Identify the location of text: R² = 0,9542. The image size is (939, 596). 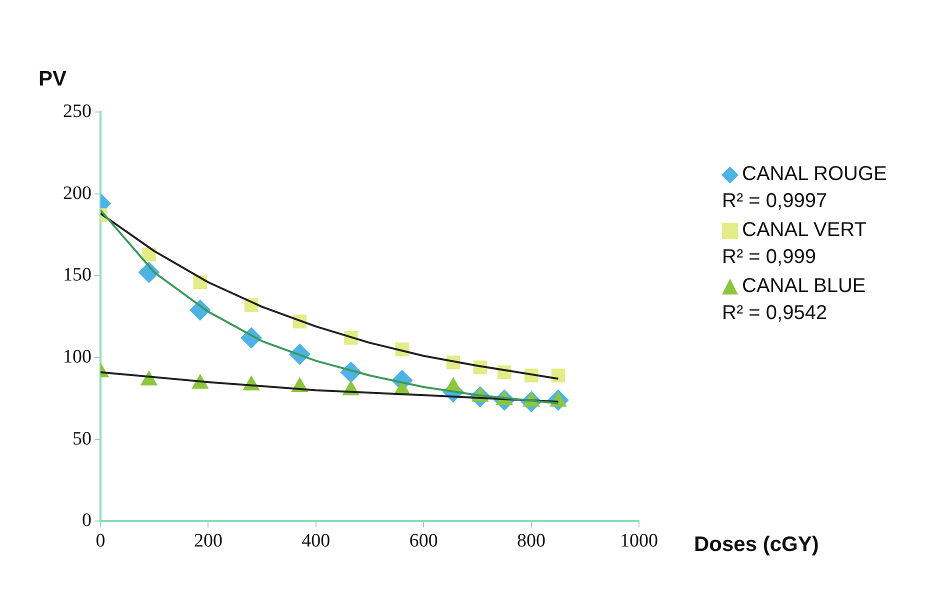
(775, 313).